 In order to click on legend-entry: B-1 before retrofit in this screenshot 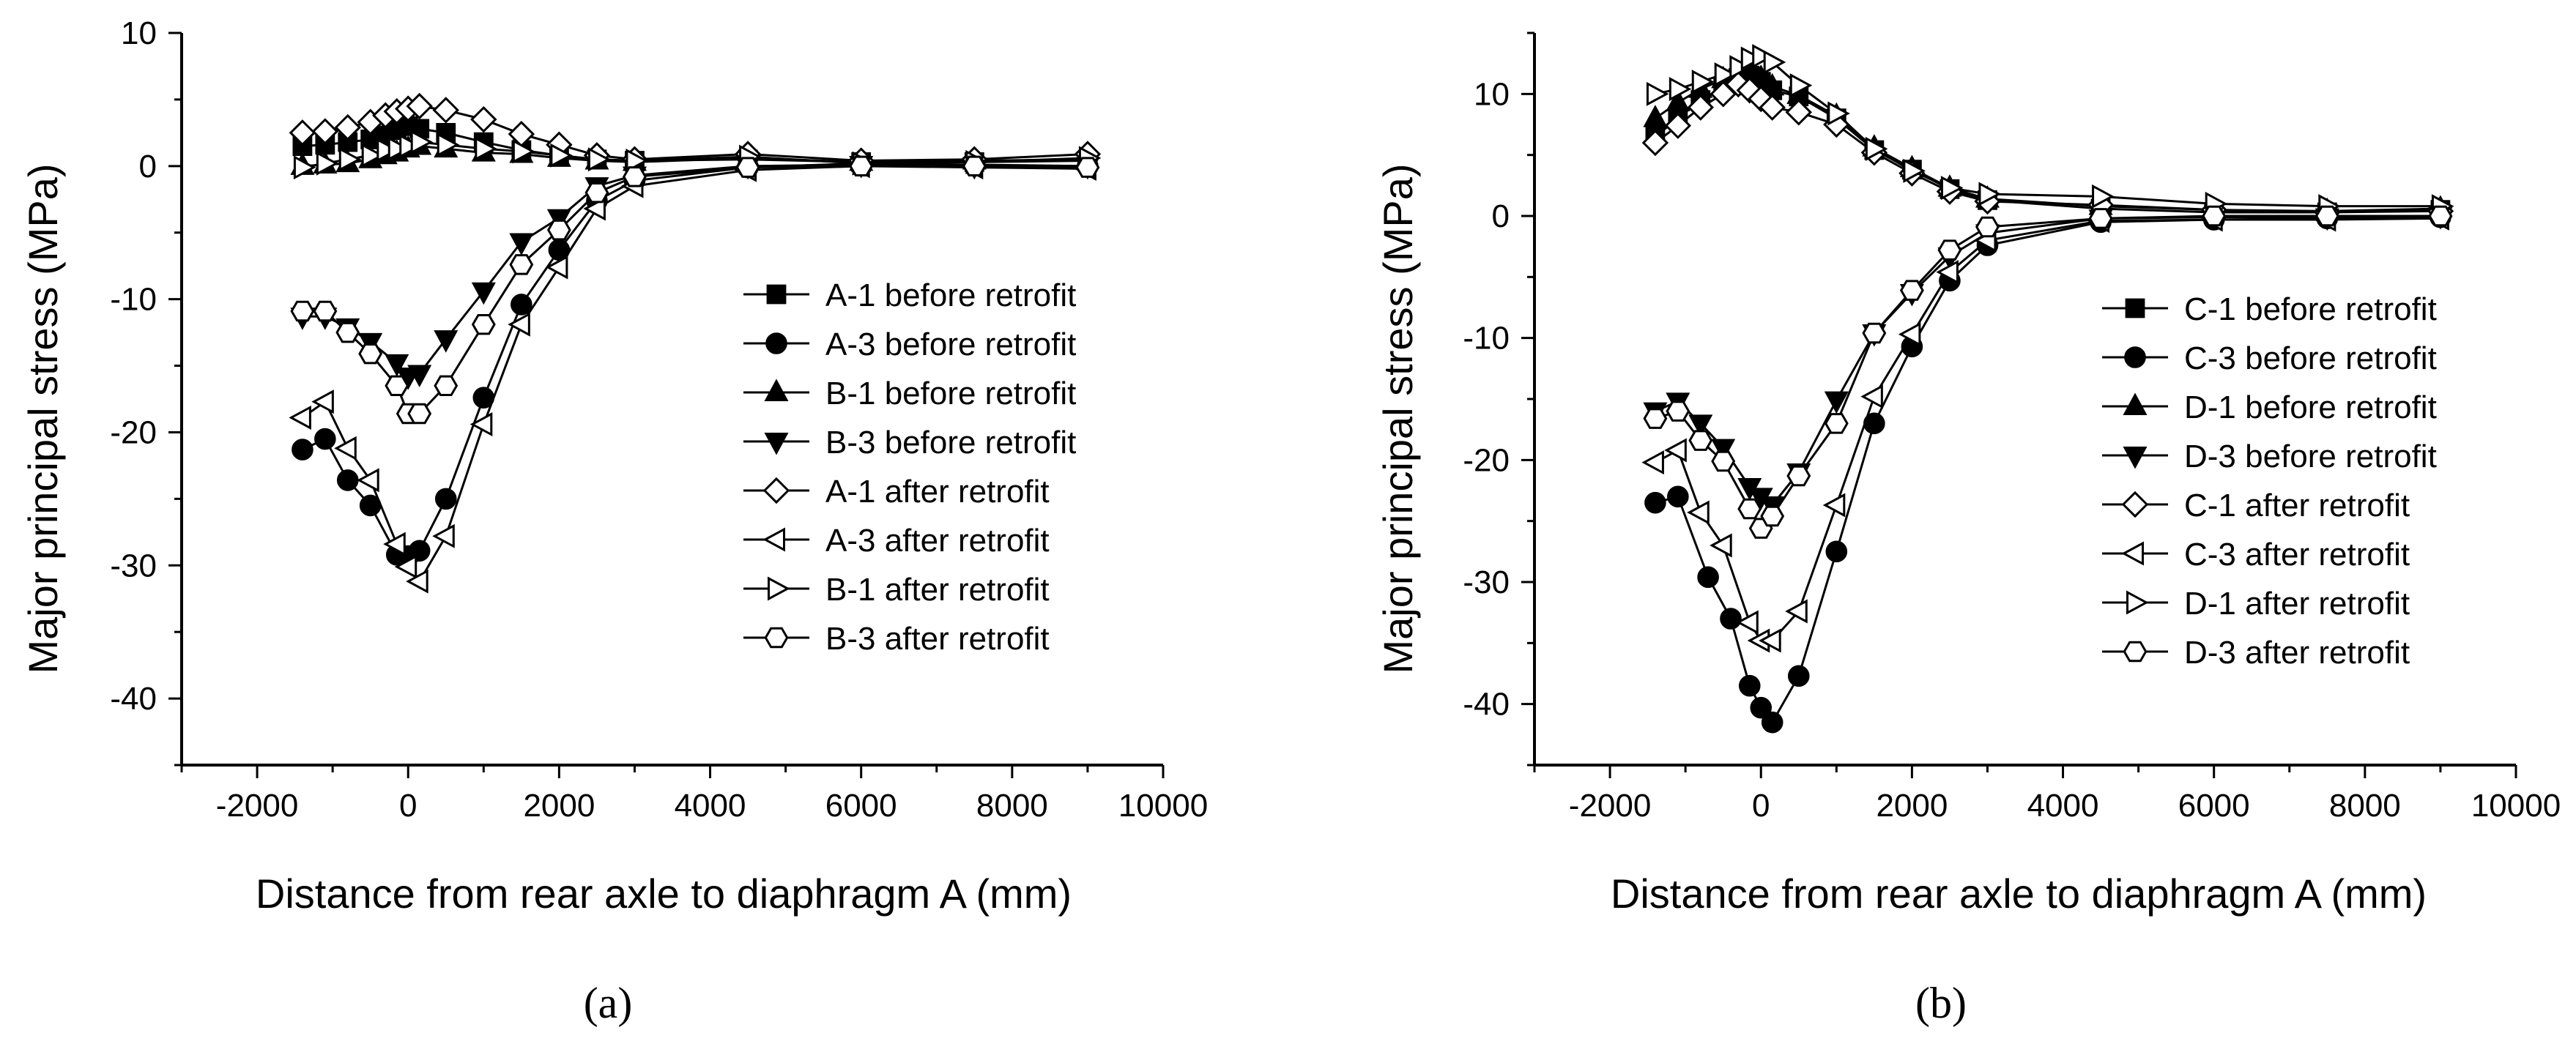, I will do `click(909, 393)`.